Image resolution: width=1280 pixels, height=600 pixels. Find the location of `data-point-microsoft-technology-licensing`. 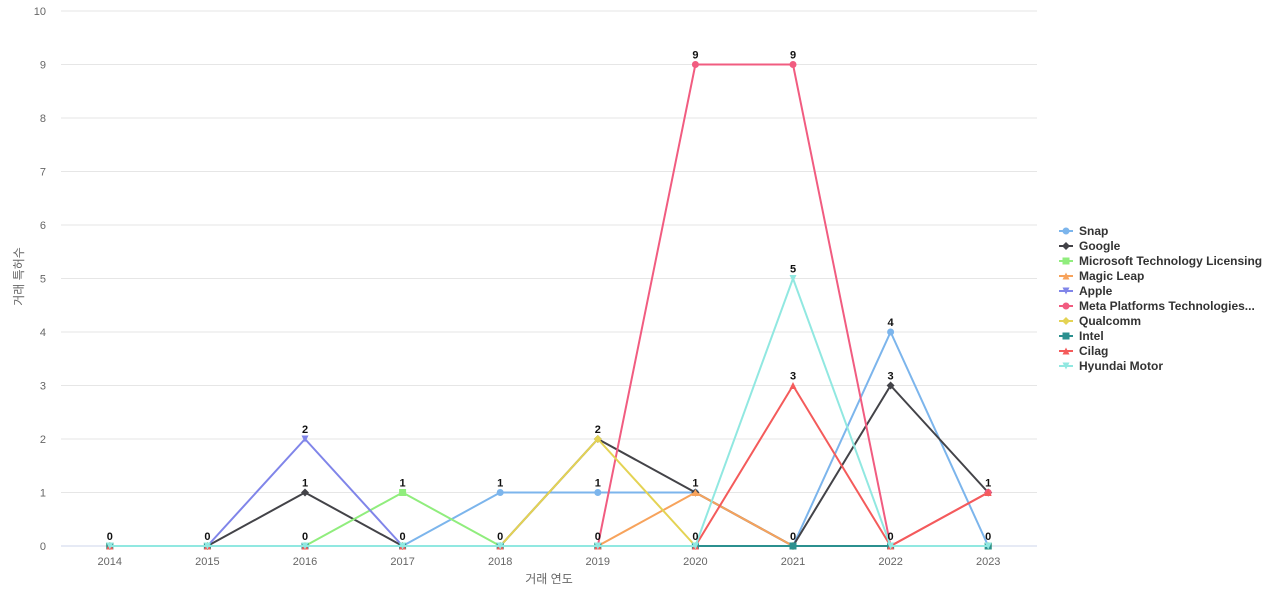

data-point-microsoft-technology-licensing is located at coordinates (403, 492).